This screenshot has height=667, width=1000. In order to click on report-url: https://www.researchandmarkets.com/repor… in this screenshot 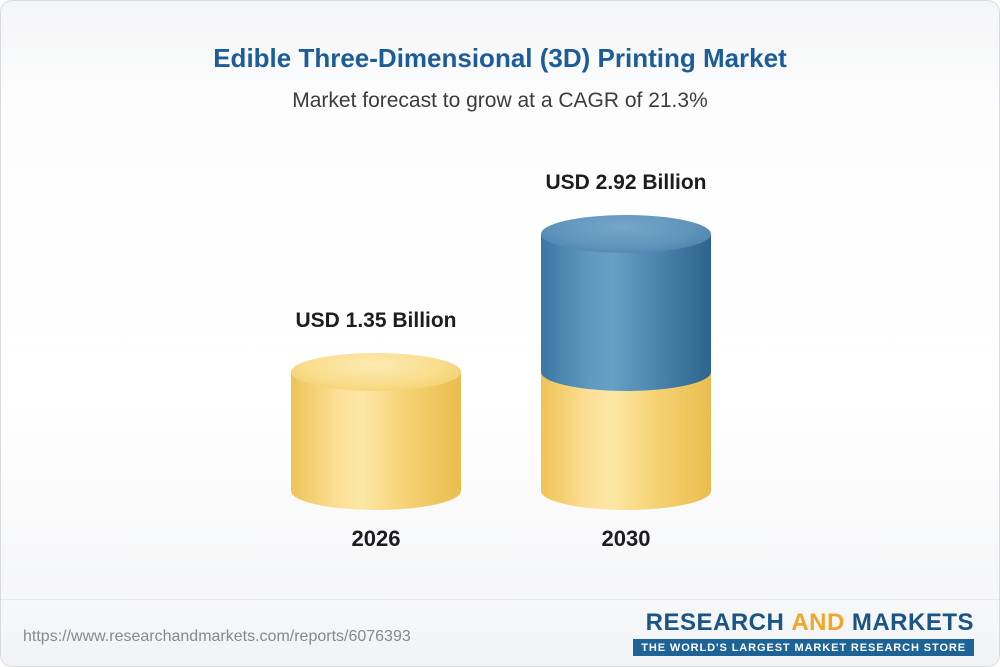, I will do `click(217, 636)`.